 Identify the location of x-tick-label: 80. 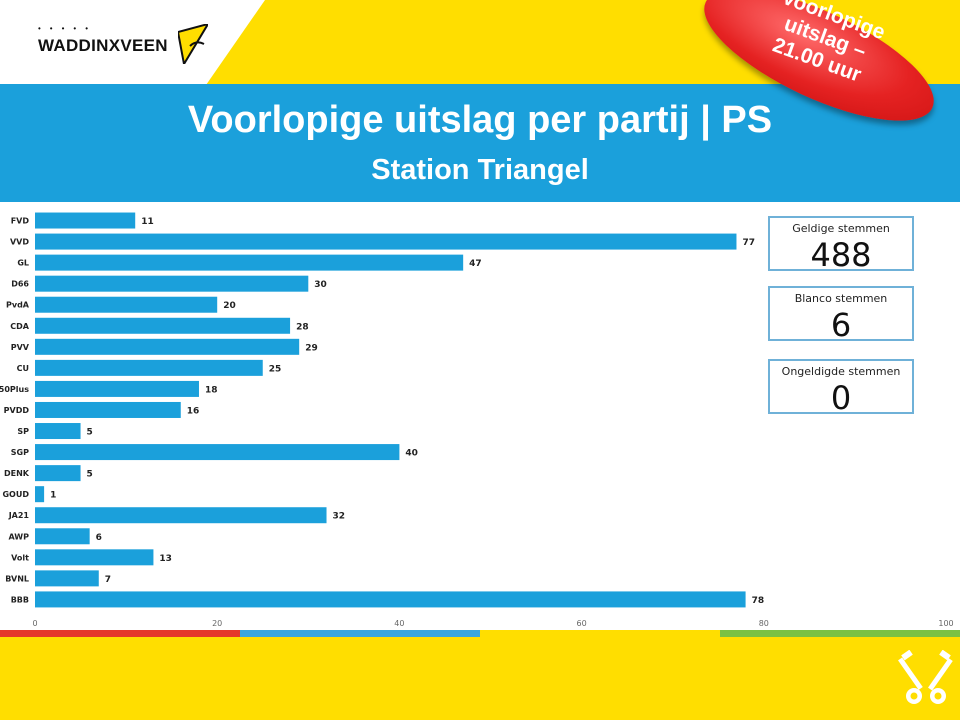
(764, 623).